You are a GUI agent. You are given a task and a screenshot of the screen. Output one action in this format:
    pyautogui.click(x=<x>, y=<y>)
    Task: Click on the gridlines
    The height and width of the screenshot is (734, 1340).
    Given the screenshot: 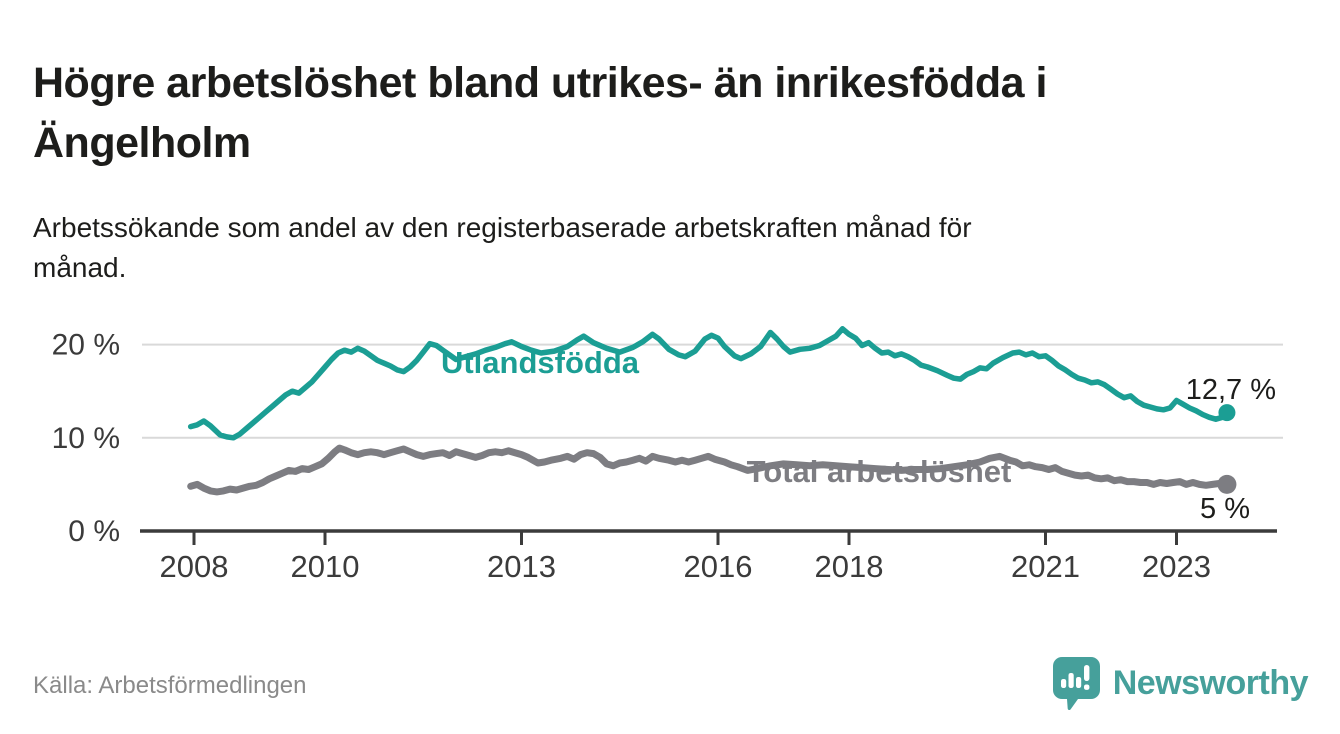 What is the action you would take?
    pyautogui.click(x=712, y=391)
    